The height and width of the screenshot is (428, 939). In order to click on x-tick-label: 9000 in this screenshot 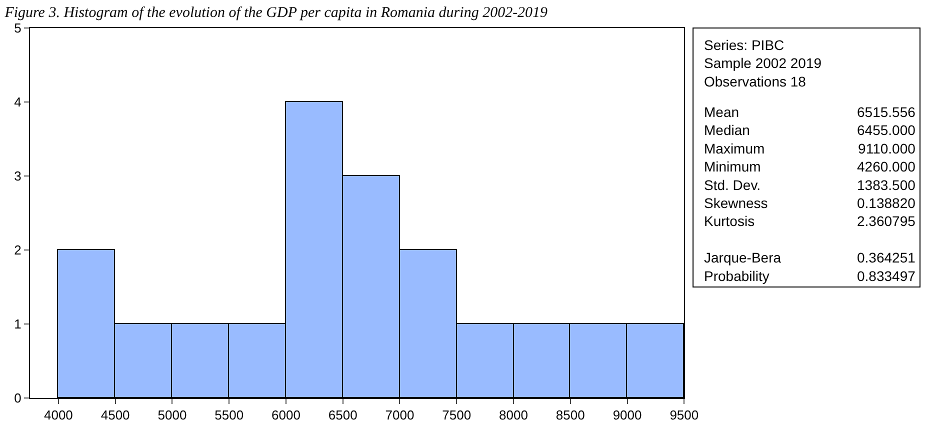, I will do `click(627, 415)`.